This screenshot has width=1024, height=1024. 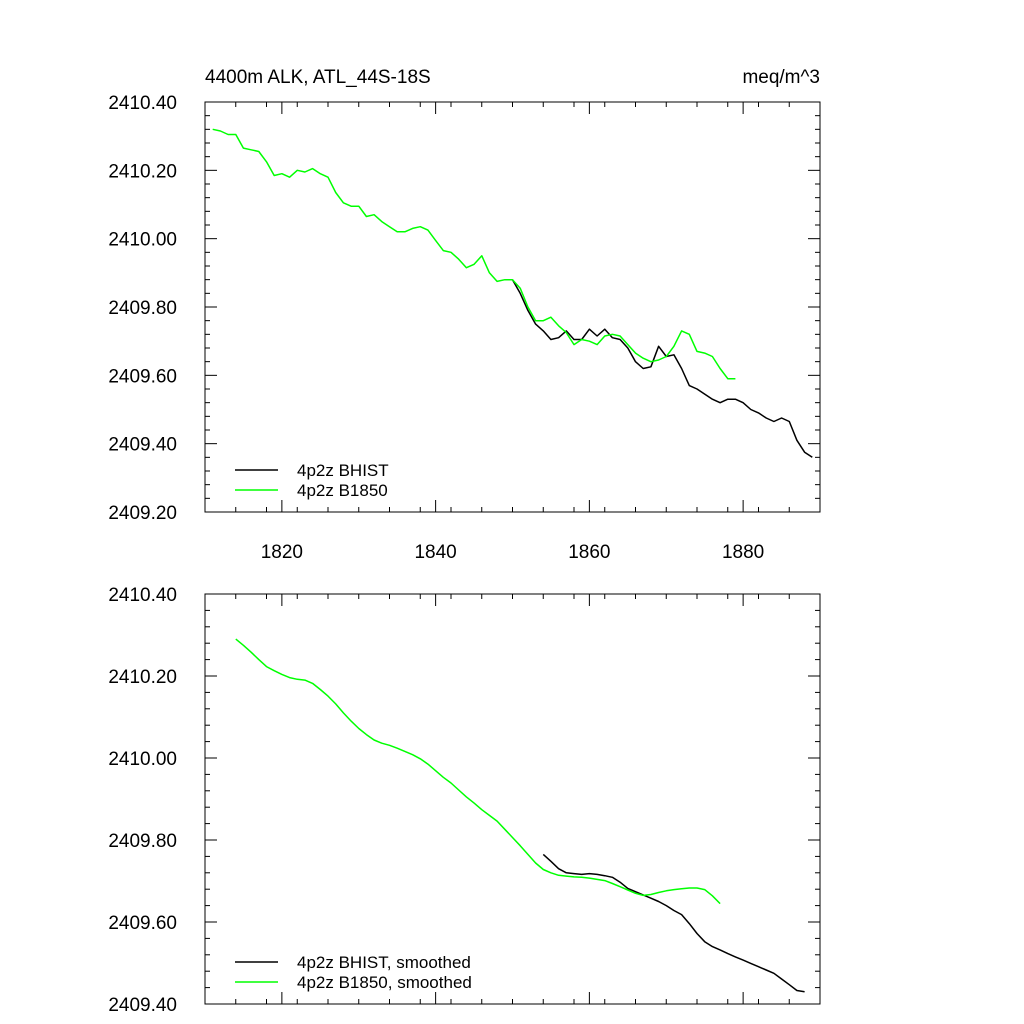 I want to click on series-line-bhist-smoothed, so click(x=673, y=923).